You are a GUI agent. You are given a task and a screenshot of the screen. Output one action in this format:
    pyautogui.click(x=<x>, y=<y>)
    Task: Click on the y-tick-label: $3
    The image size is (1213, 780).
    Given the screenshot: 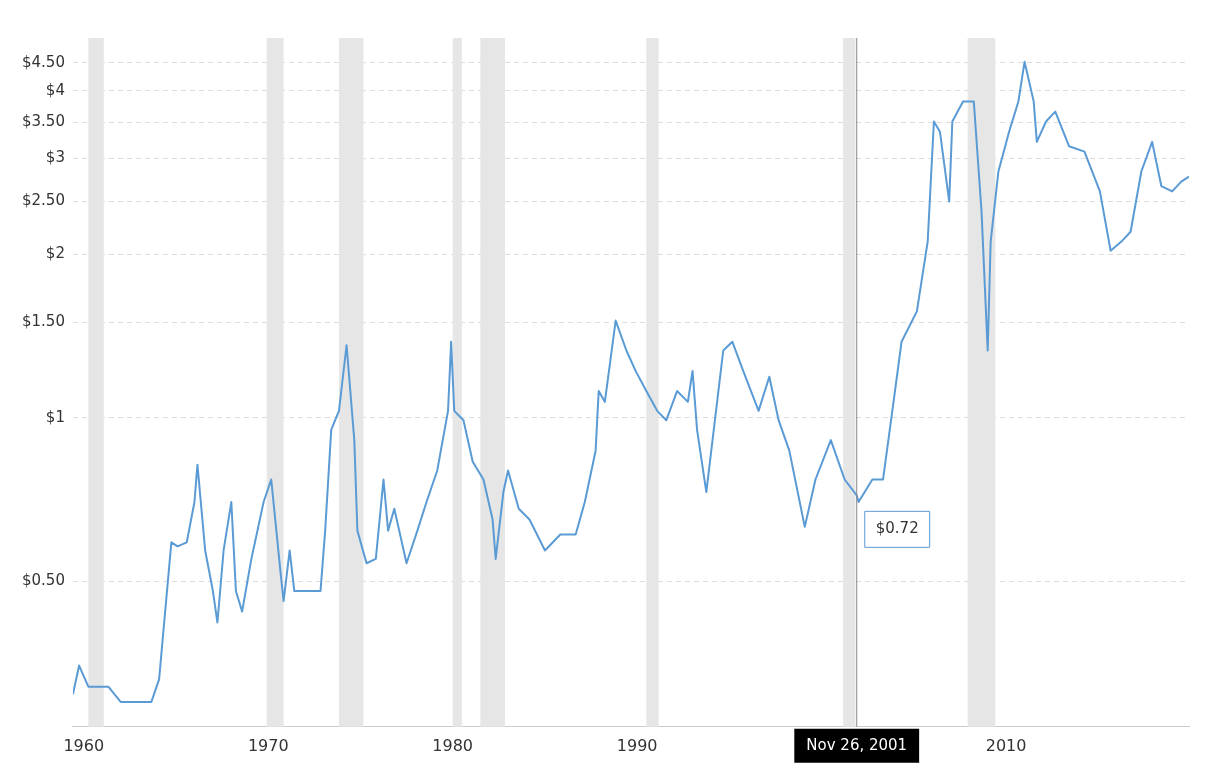 What is the action you would take?
    pyautogui.click(x=55, y=157)
    